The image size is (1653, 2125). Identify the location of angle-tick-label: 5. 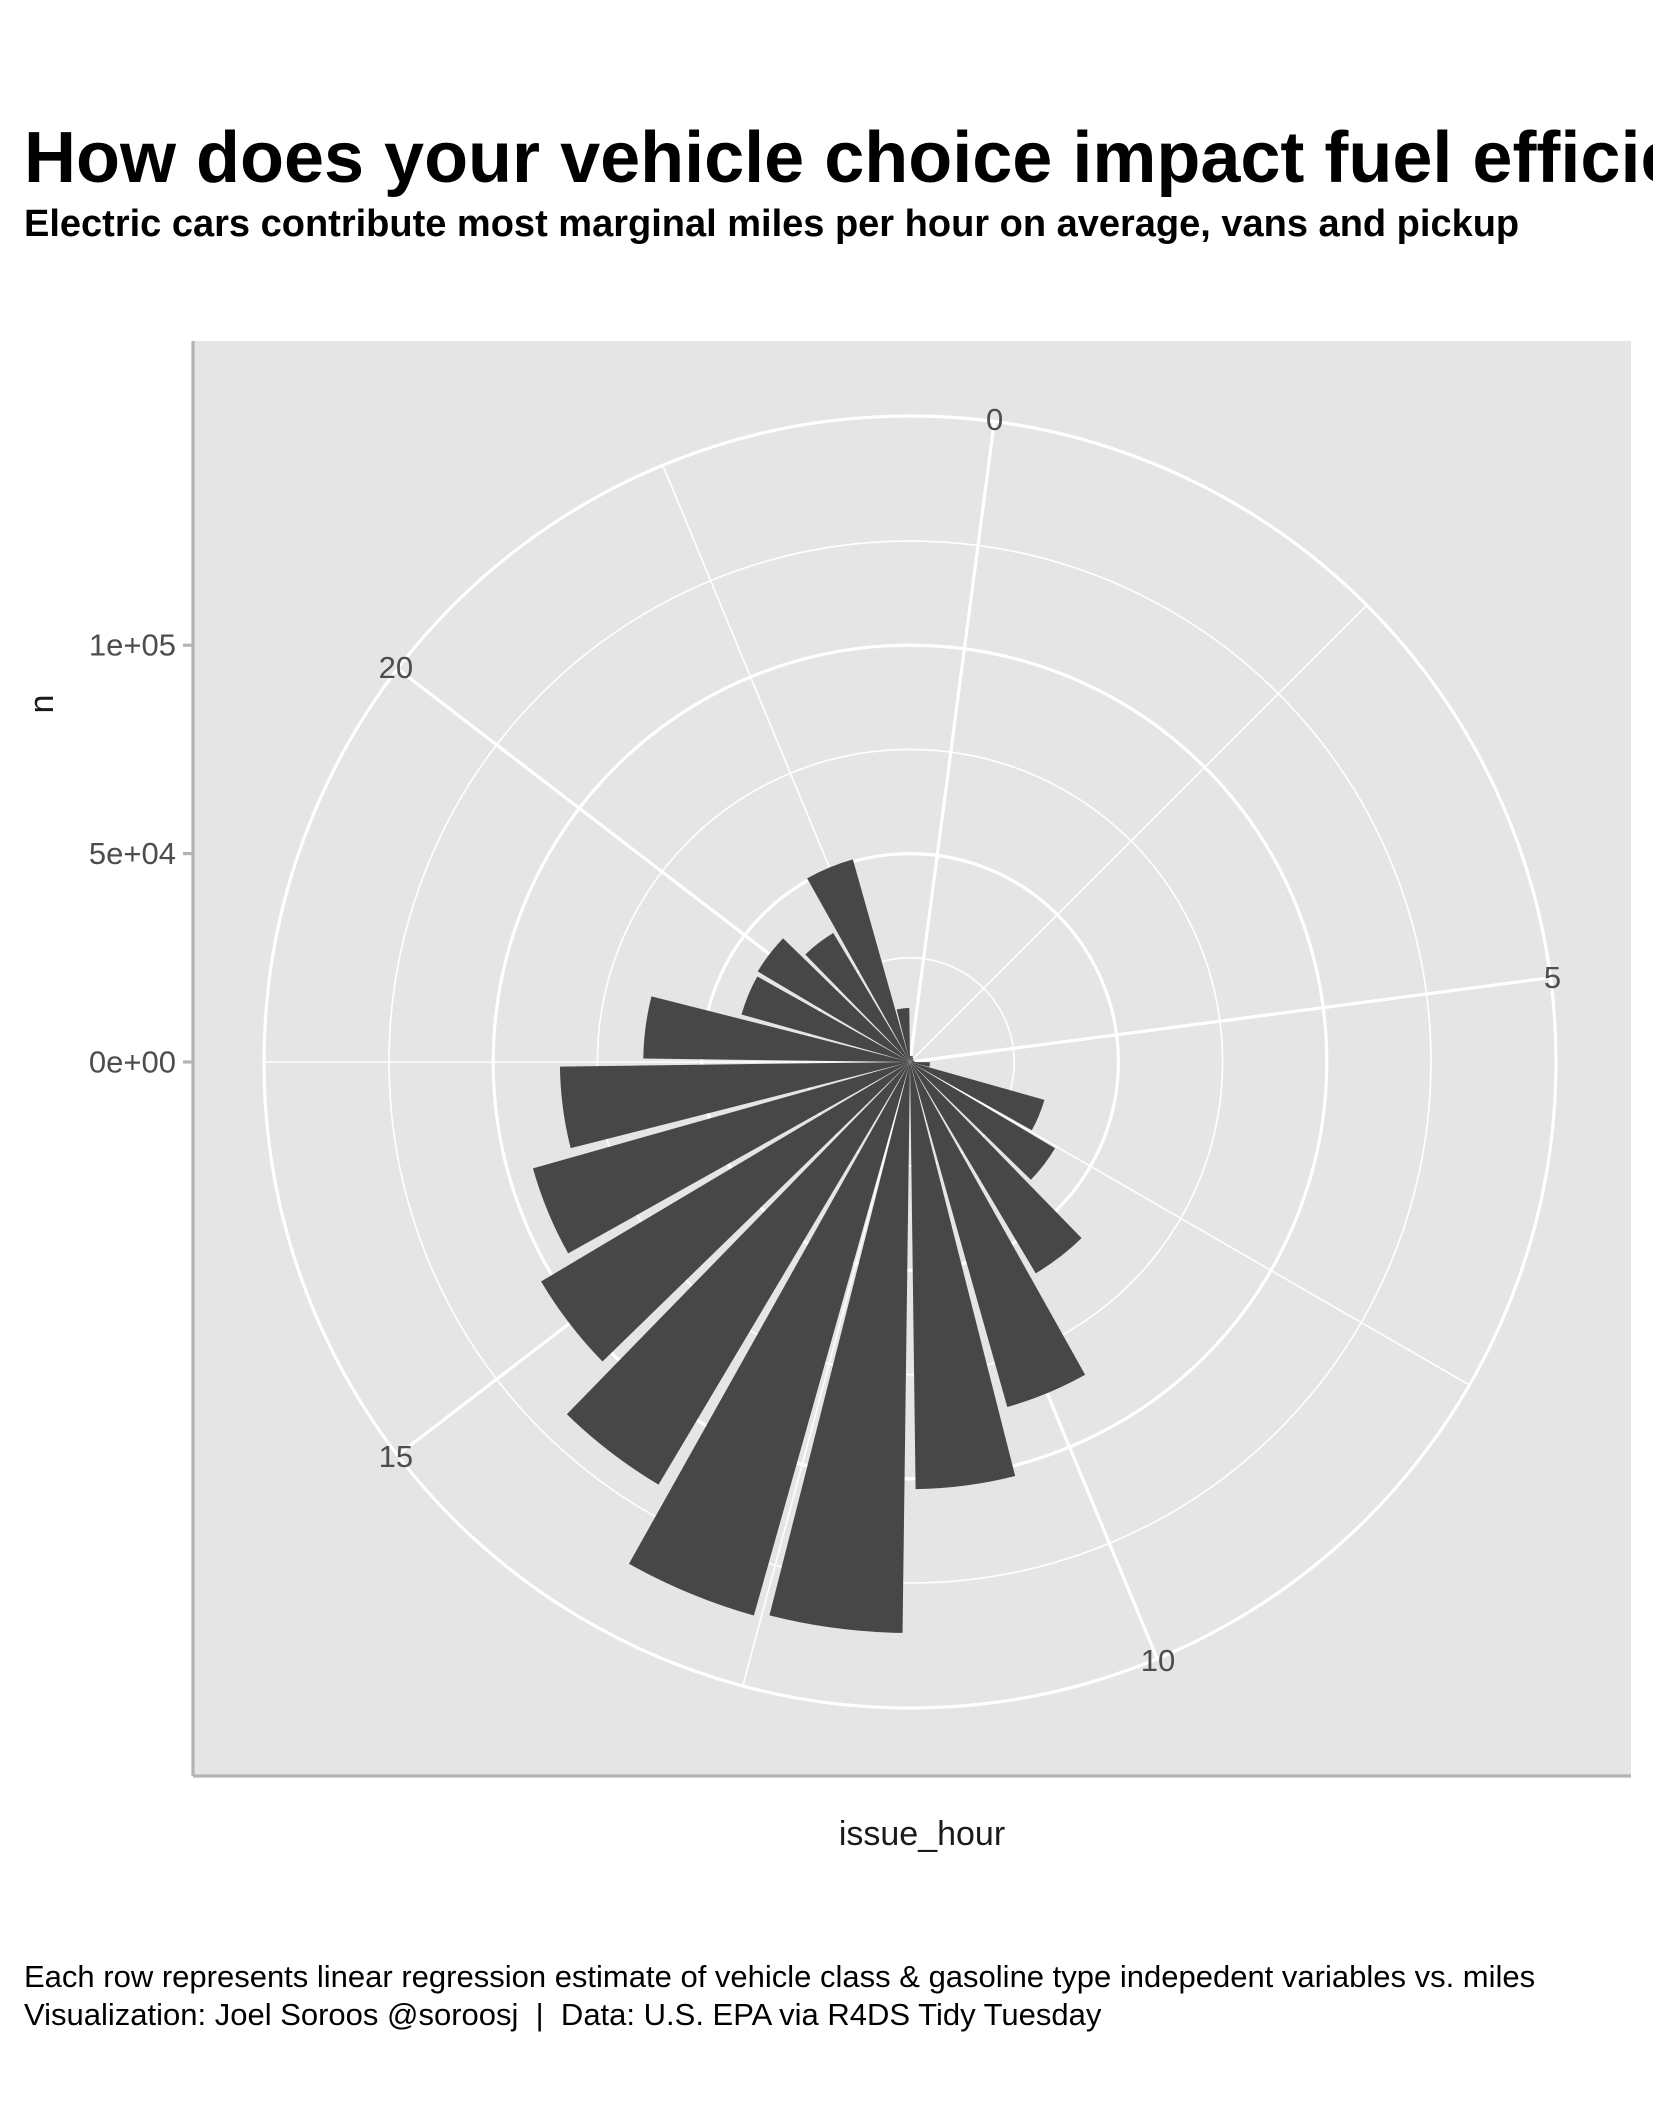
(1552, 977).